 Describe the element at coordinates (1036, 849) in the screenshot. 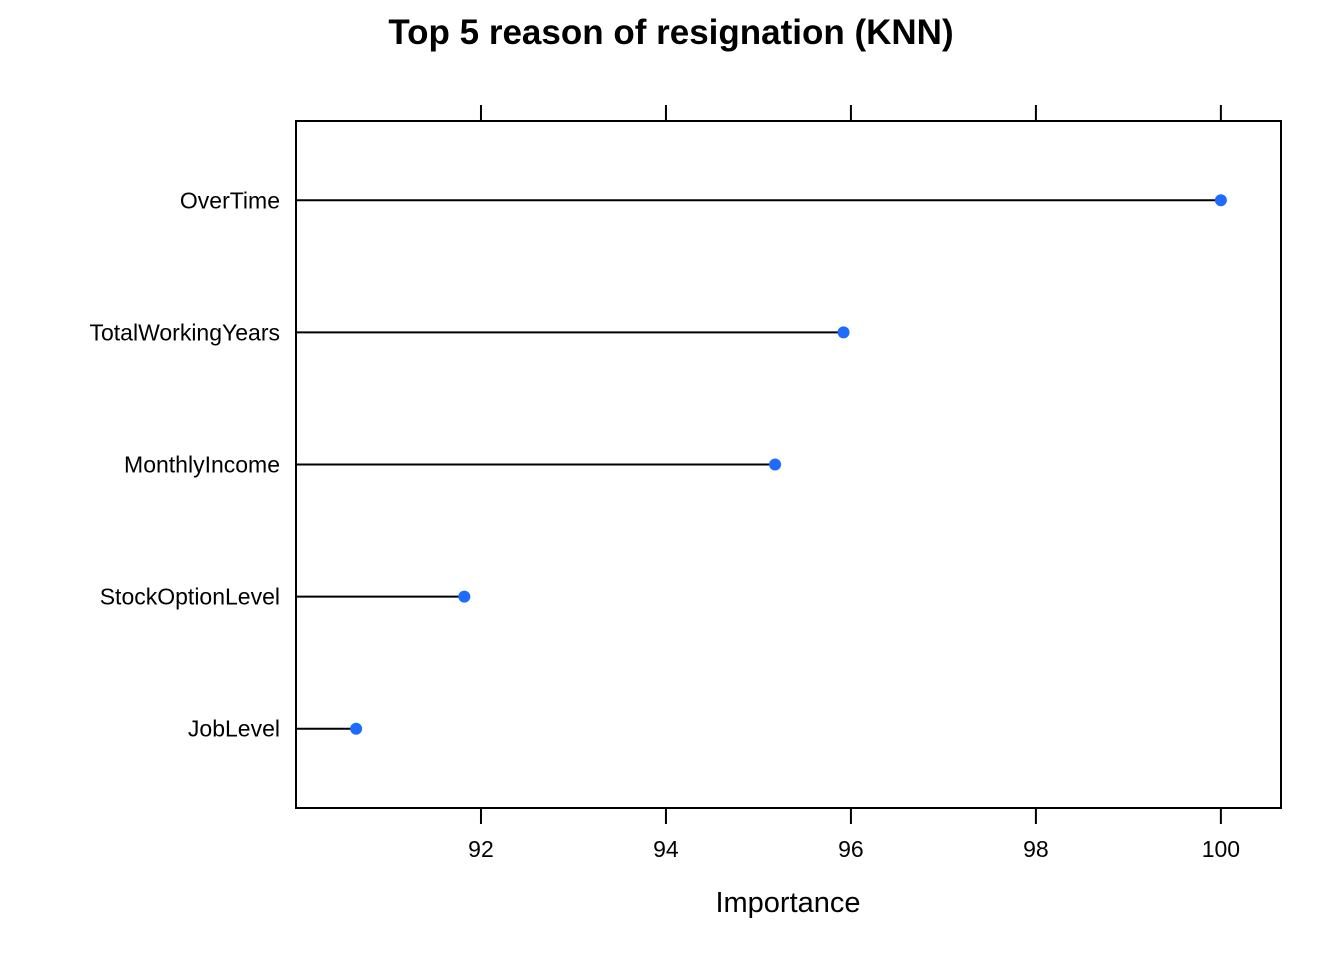

I see `x-tick-label: 98` at that location.